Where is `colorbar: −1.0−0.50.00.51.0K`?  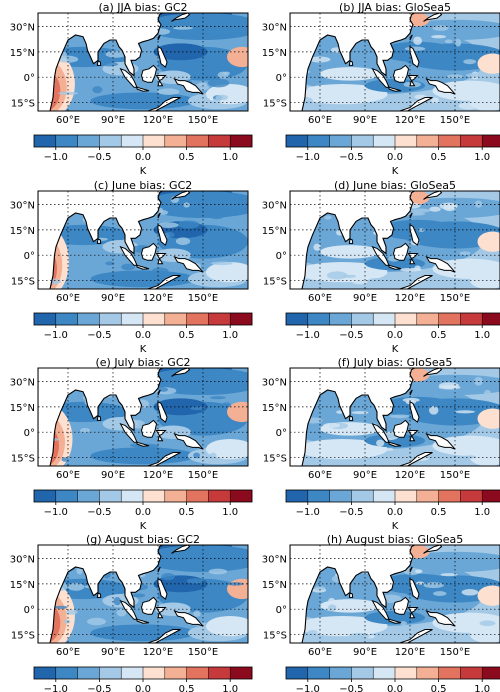 colorbar: −1.0−0.50.00.51.0K is located at coordinates (143, 679).